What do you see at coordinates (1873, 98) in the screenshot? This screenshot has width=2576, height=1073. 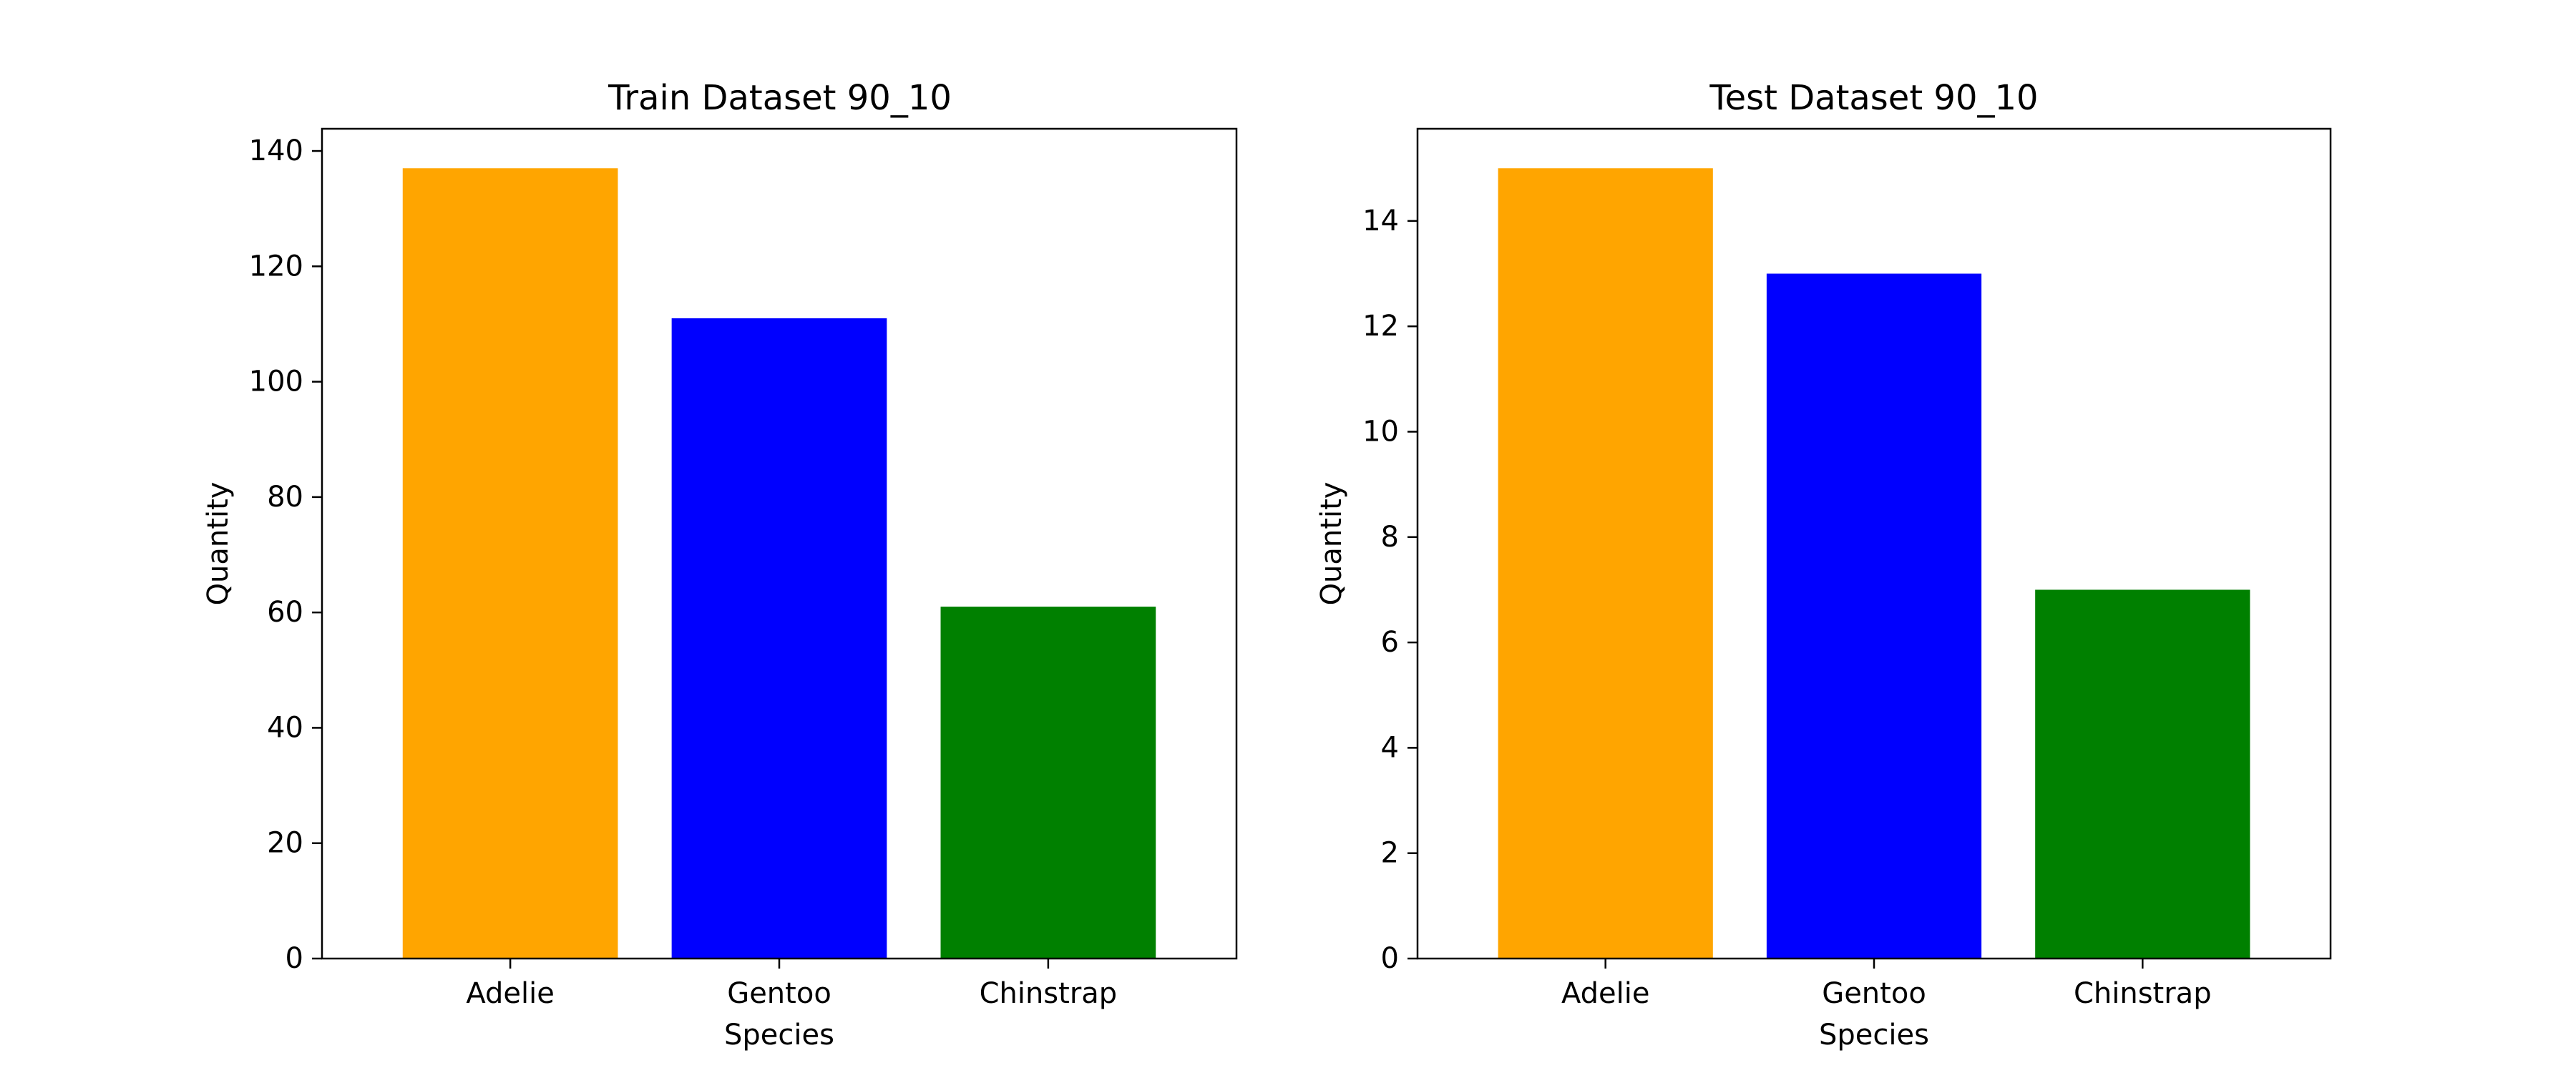 I see `chart-title: Test Dataset 90_10` at bounding box center [1873, 98].